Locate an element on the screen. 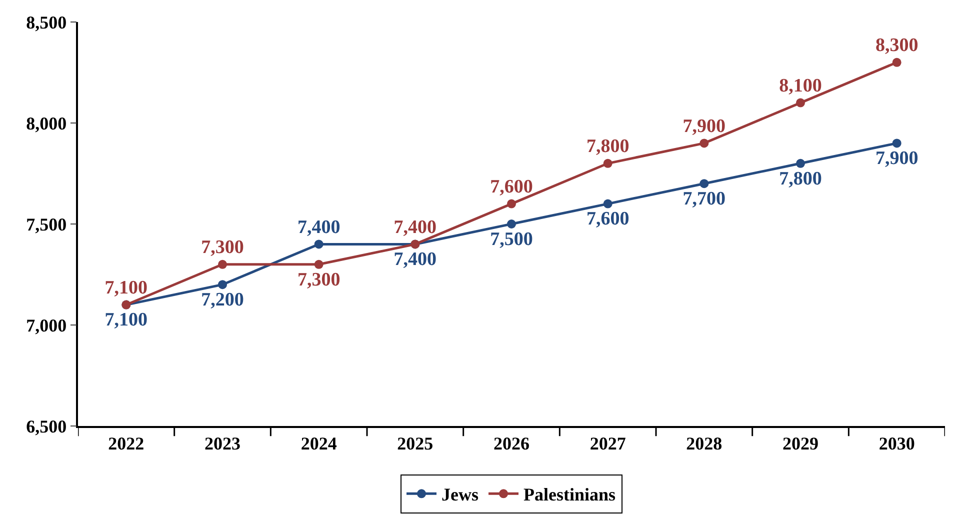  x-tick-label: 2029 is located at coordinates (800, 443).